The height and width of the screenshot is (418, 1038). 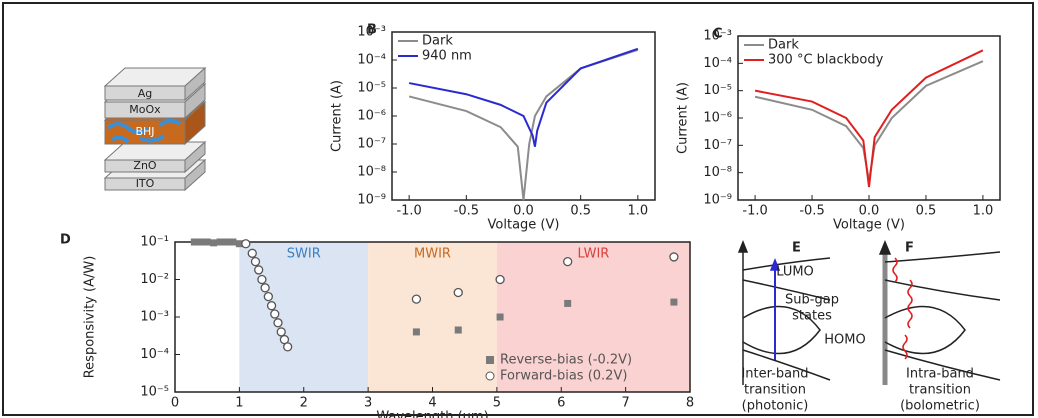 I want to click on x-tick-label: 2, so click(x=304, y=403).